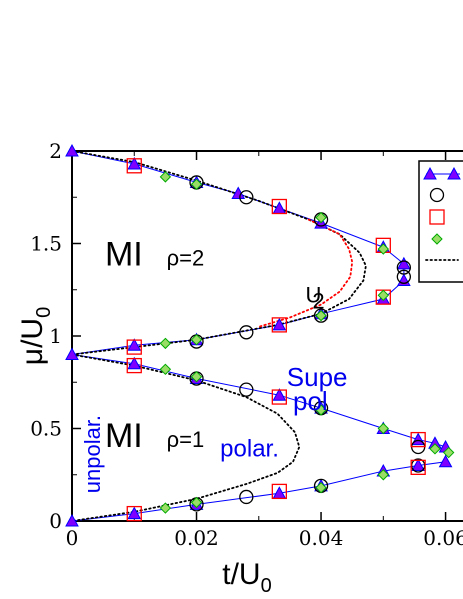 The height and width of the screenshot is (599, 463). What do you see at coordinates (310, 401) in the screenshot?
I see `superfluid-label: pol` at bounding box center [310, 401].